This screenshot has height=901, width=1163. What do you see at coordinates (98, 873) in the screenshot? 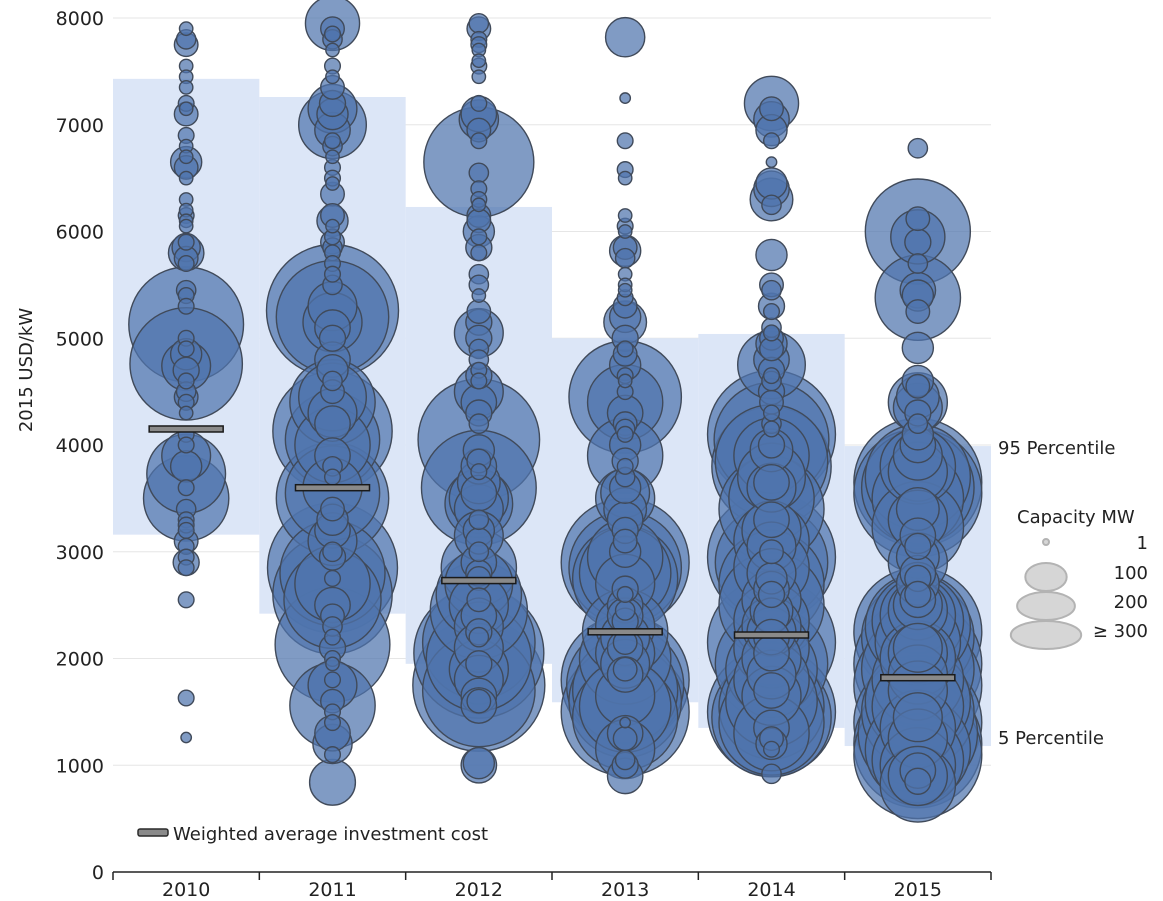
I see `y-tick-label: 0` at bounding box center [98, 873].